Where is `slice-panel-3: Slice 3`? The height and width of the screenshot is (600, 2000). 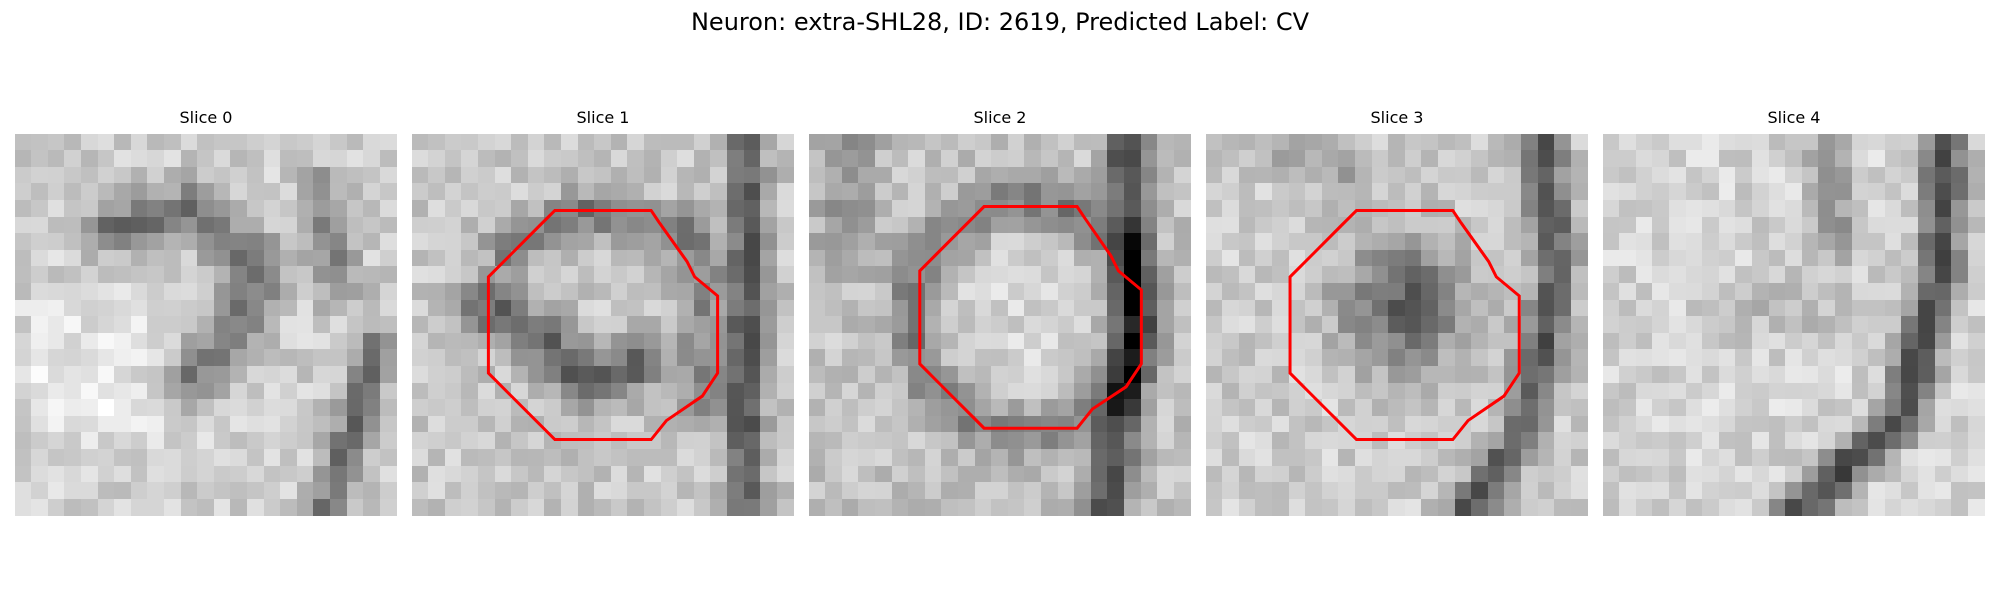 slice-panel-3: Slice 3 is located at coordinates (1397, 312).